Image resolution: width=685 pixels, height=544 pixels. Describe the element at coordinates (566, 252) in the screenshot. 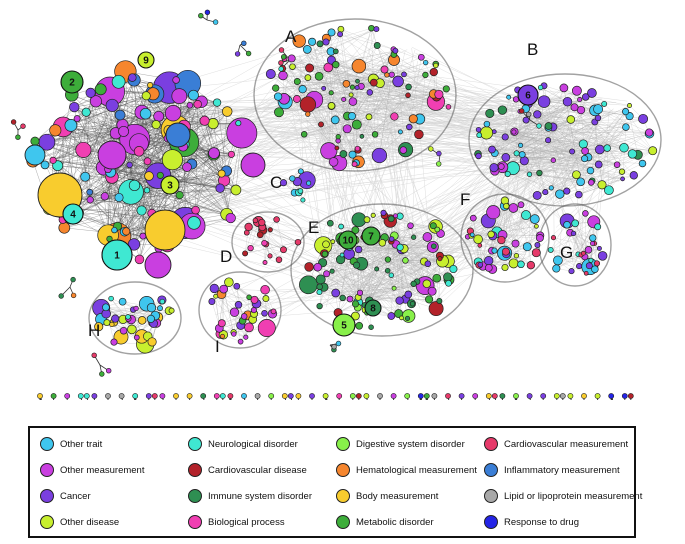

I see `cluster-label-g: G` at that location.